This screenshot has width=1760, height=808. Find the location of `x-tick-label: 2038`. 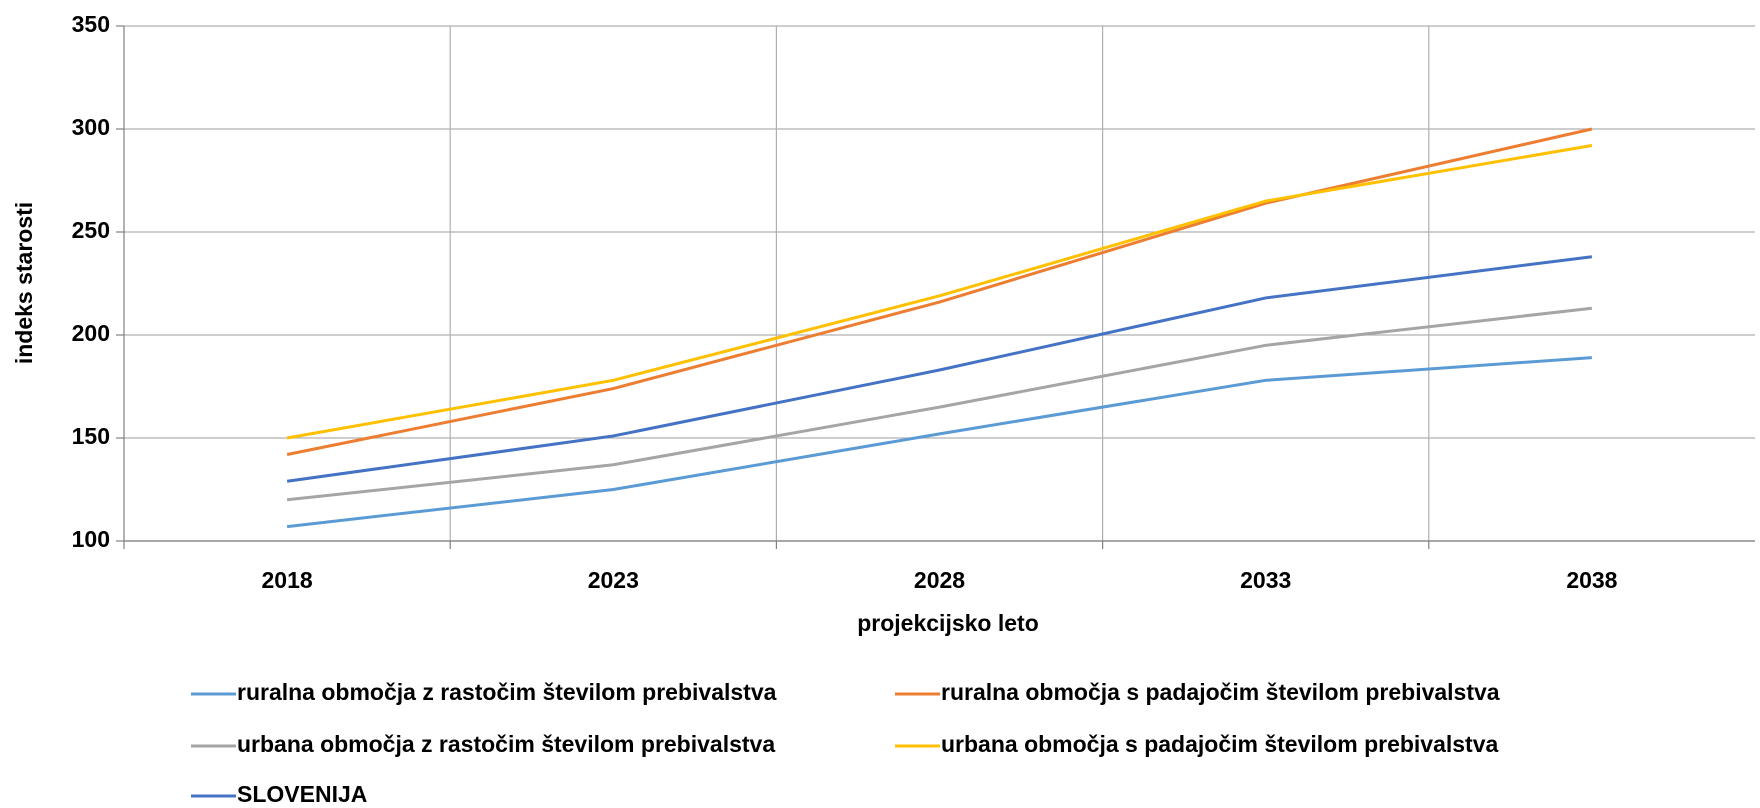

x-tick-label: 2038 is located at coordinates (1591, 580).